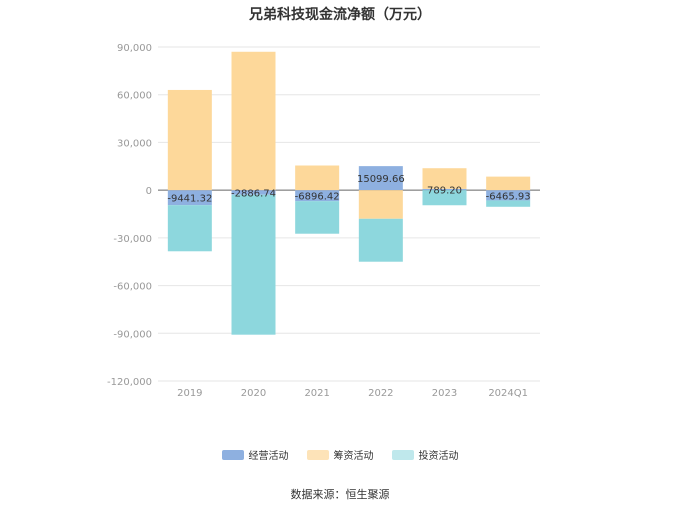  I want to click on y-tick-label: -90,000, so click(132, 334).